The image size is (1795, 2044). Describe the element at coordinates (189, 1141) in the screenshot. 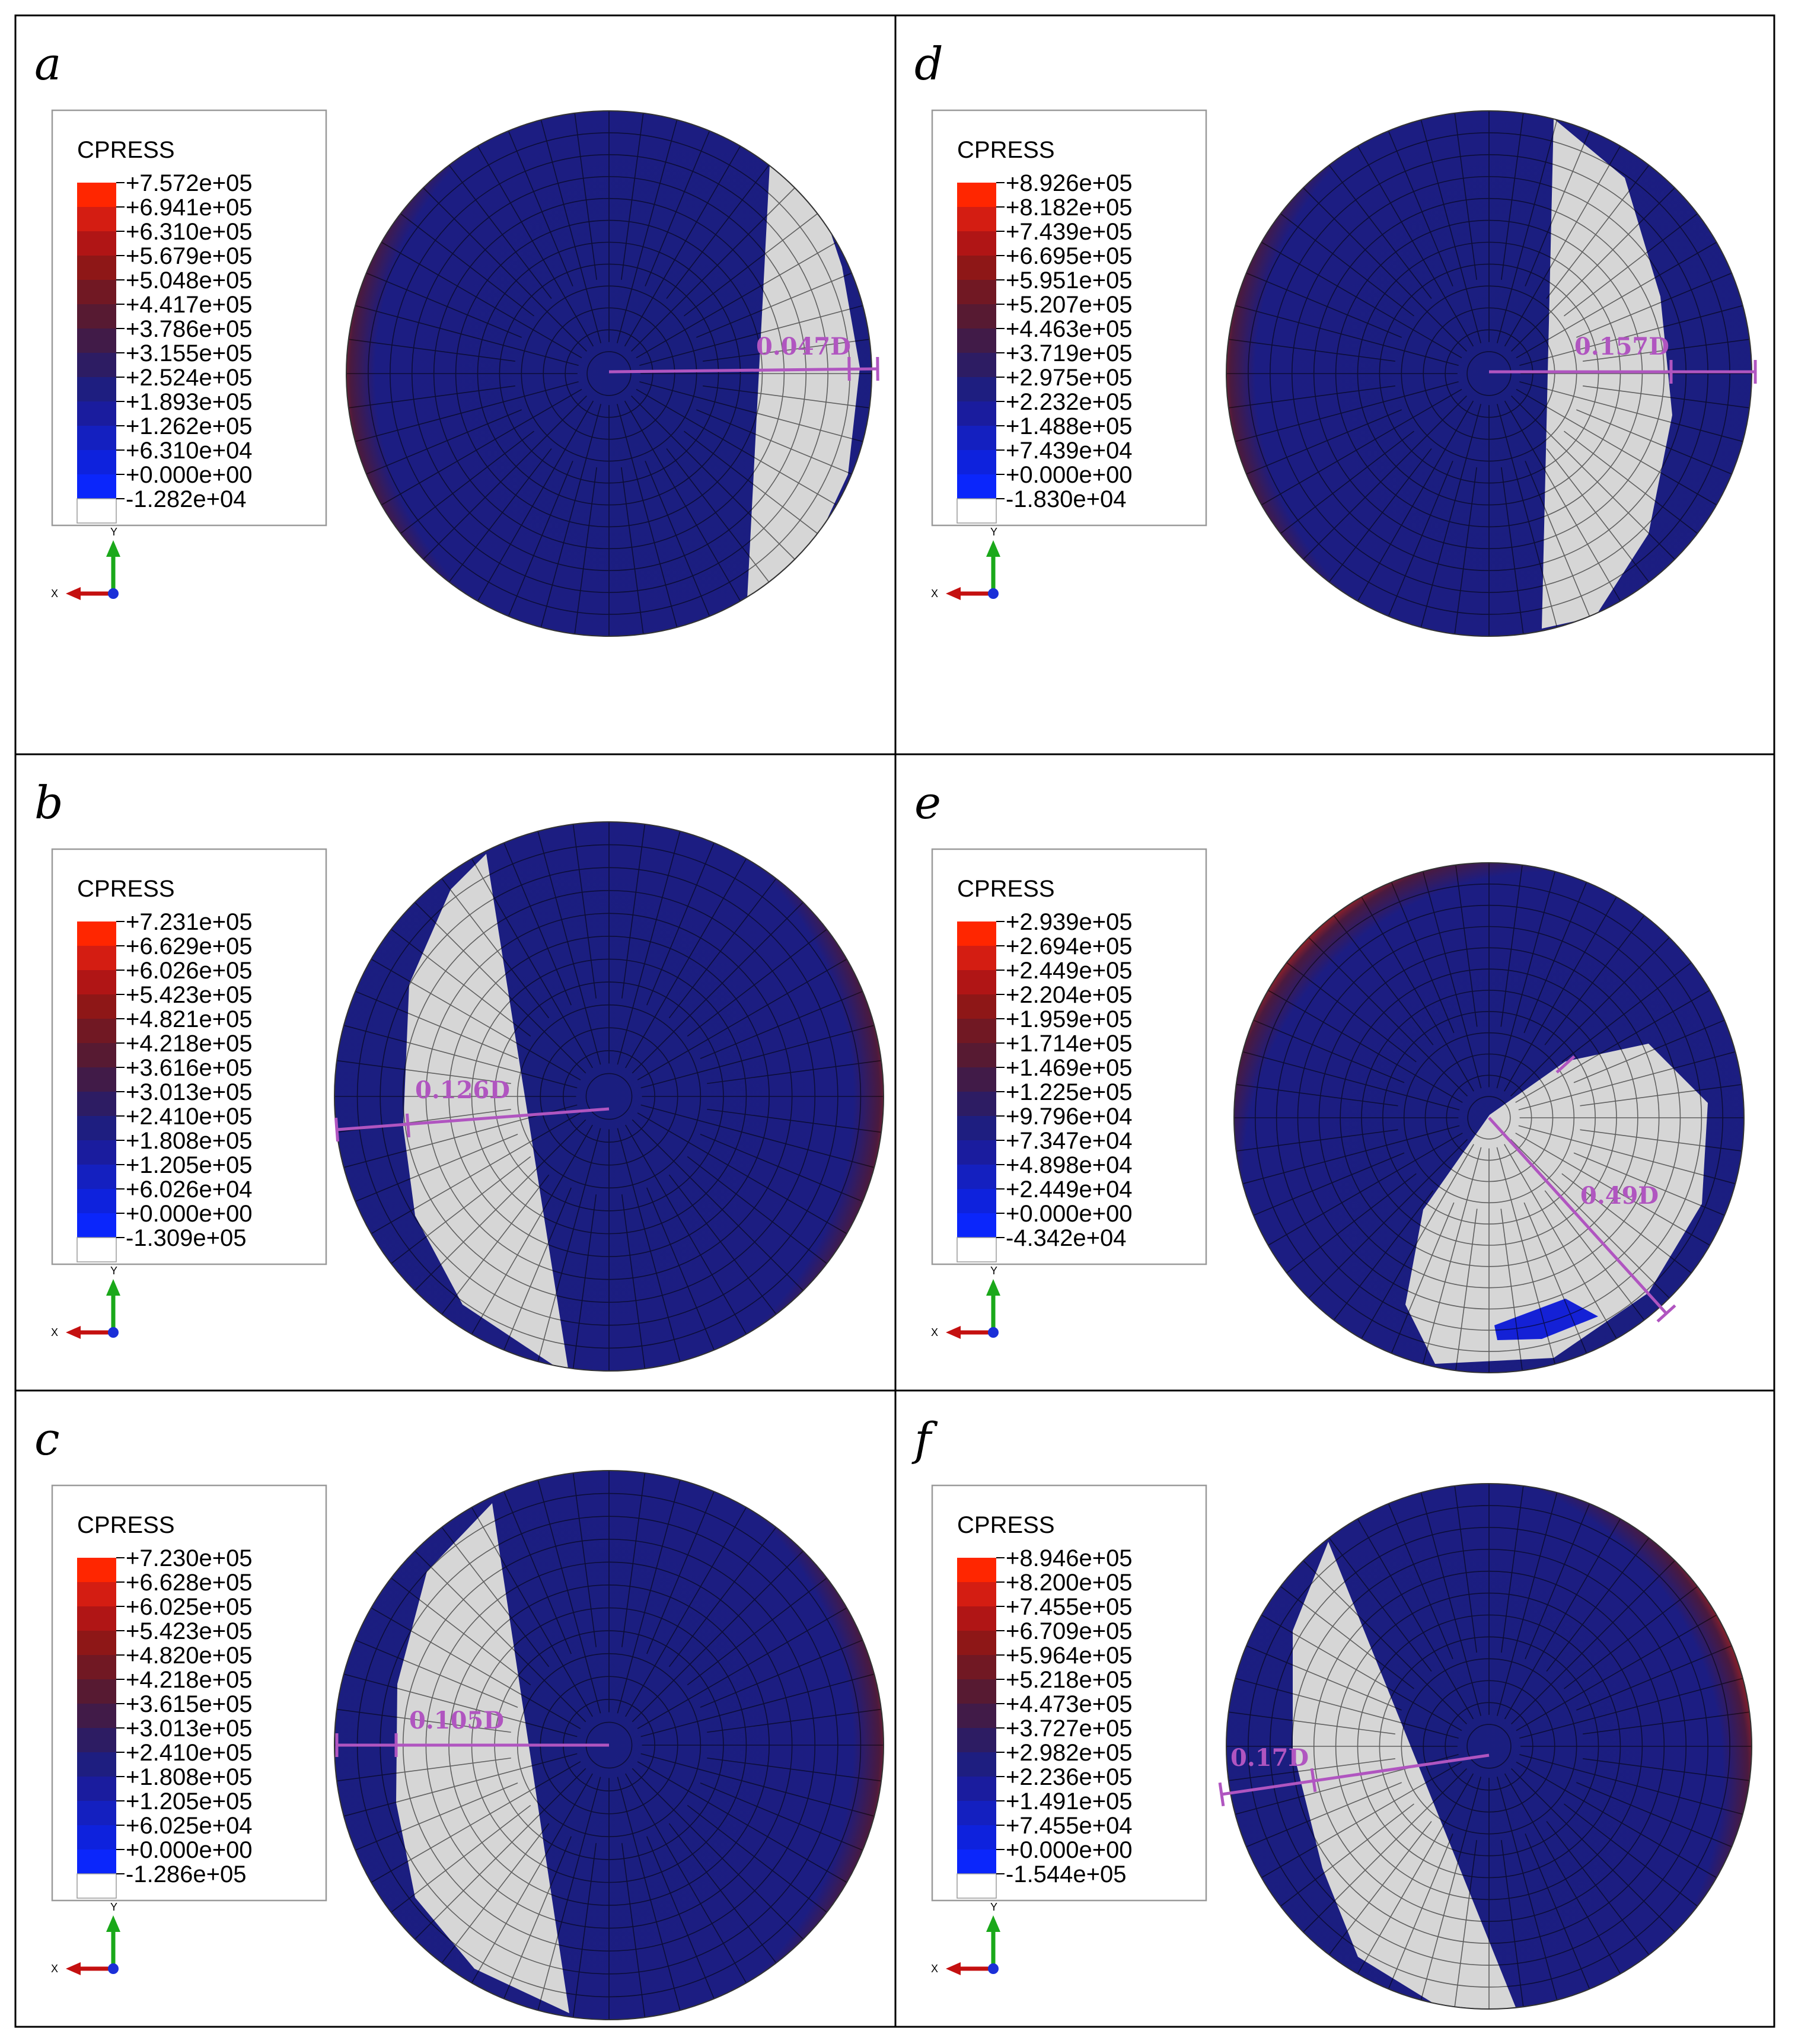

I see `legend-value: +1.808e+05` at that location.